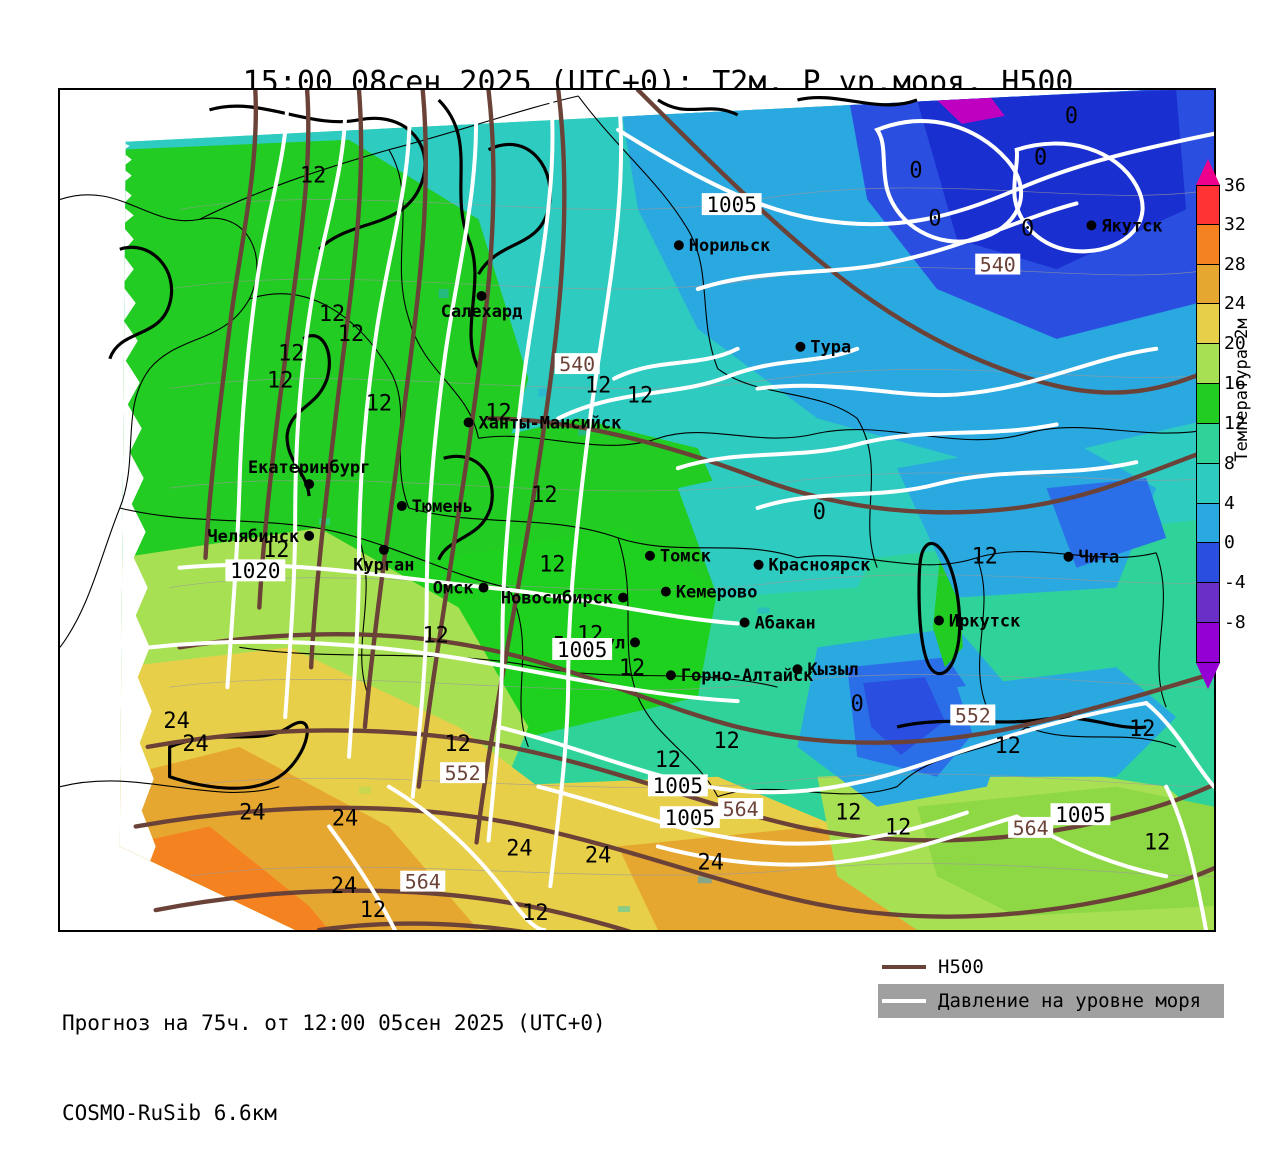 The height and width of the screenshot is (1158, 1280). I want to click on colorbar-band-8: 8, so click(1215, 478).